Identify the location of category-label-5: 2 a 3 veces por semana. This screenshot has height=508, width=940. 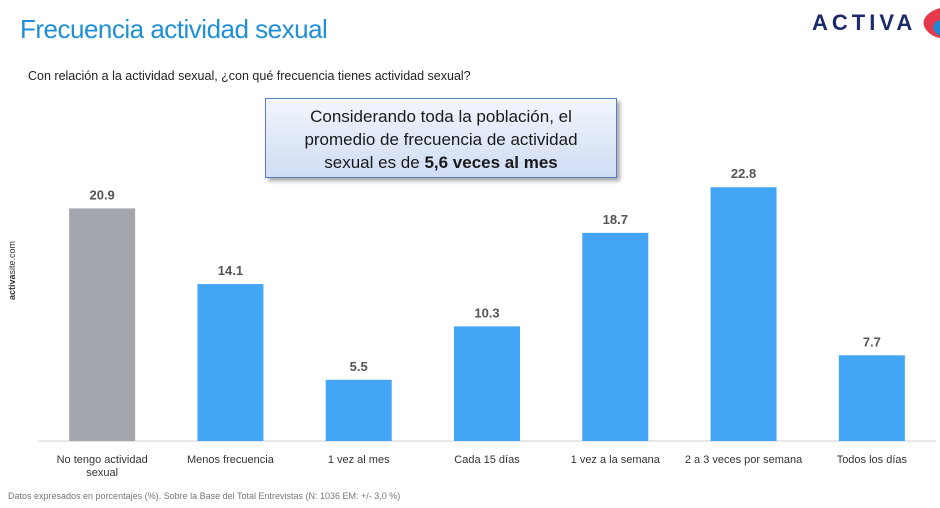
(744, 460).